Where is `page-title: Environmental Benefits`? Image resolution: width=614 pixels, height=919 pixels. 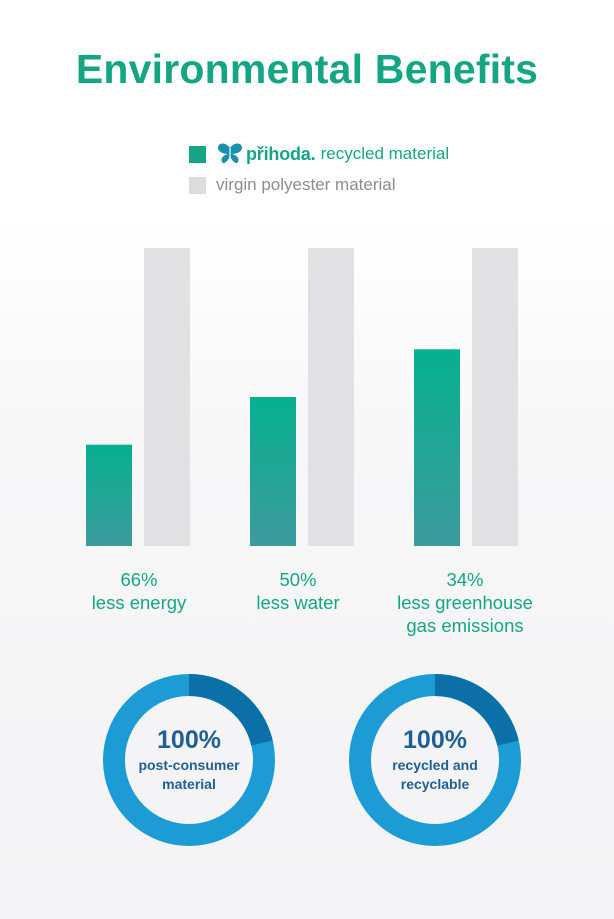
page-title: Environmental Benefits is located at coordinates (307, 69).